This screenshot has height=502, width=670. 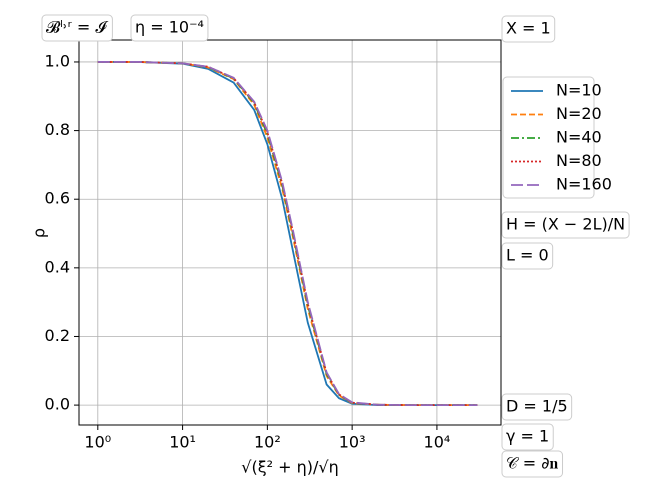 What do you see at coordinates (579, 90) in the screenshot?
I see `legend-label: N=10` at bounding box center [579, 90].